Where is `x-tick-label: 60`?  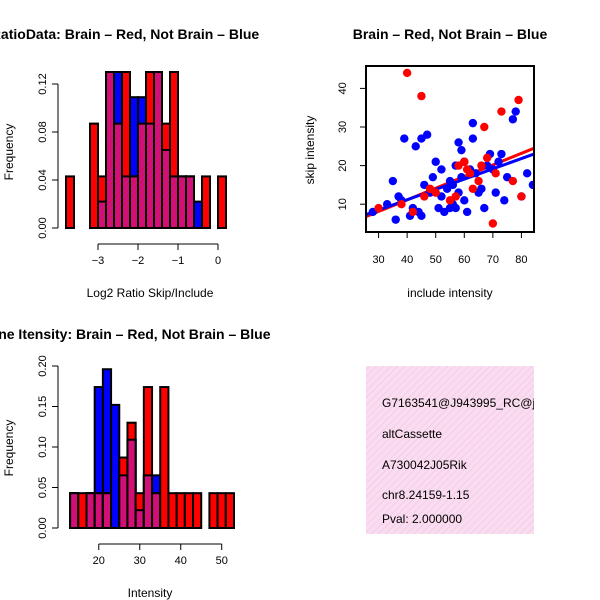
x-tick-label: 60 is located at coordinates (464, 260).